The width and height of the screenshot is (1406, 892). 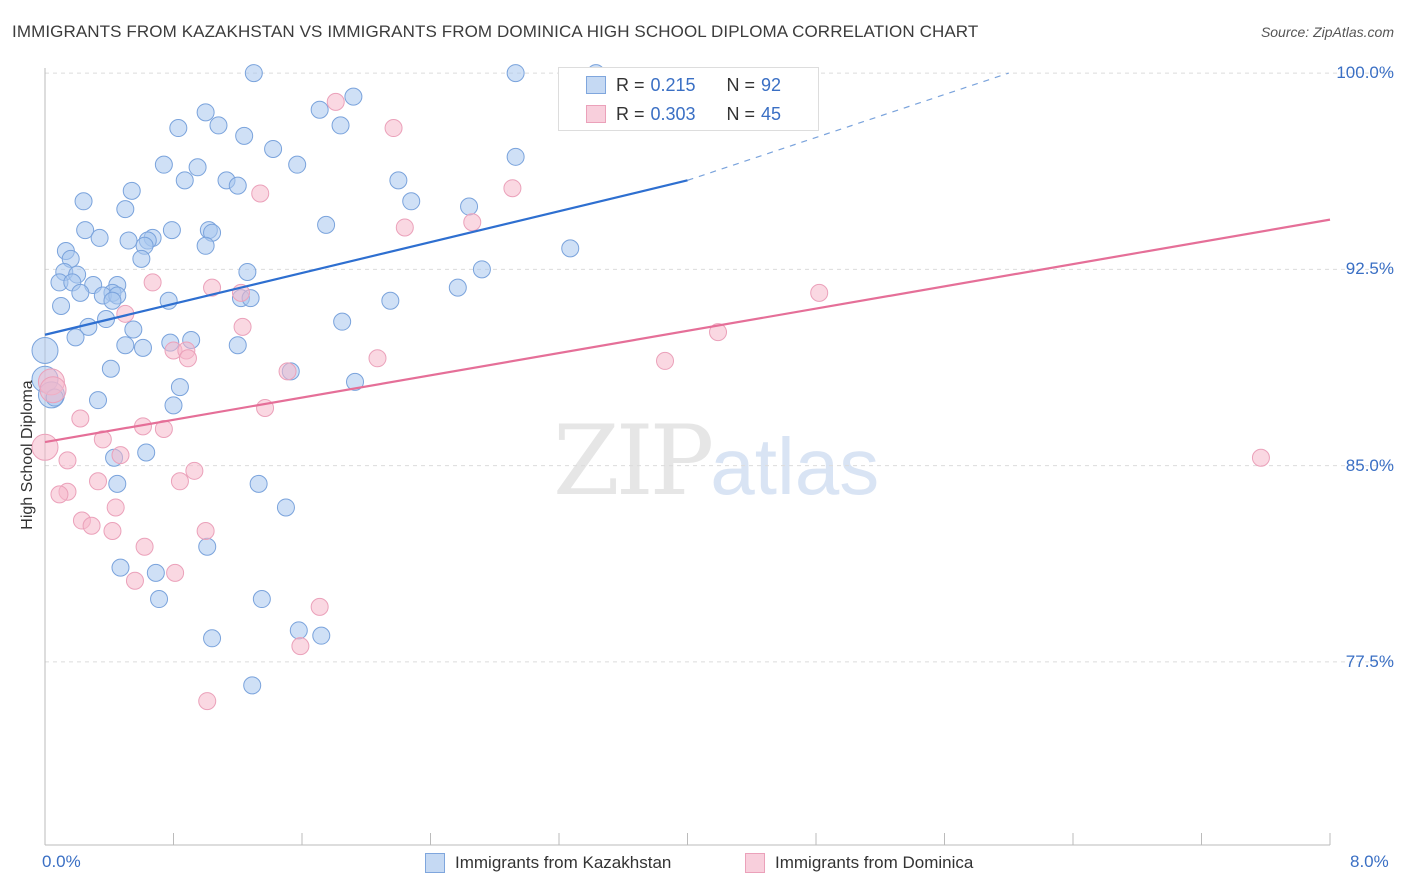 I want to click on legend-row-dominica: R = 0.303 N = 45, so click(x=670, y=114).